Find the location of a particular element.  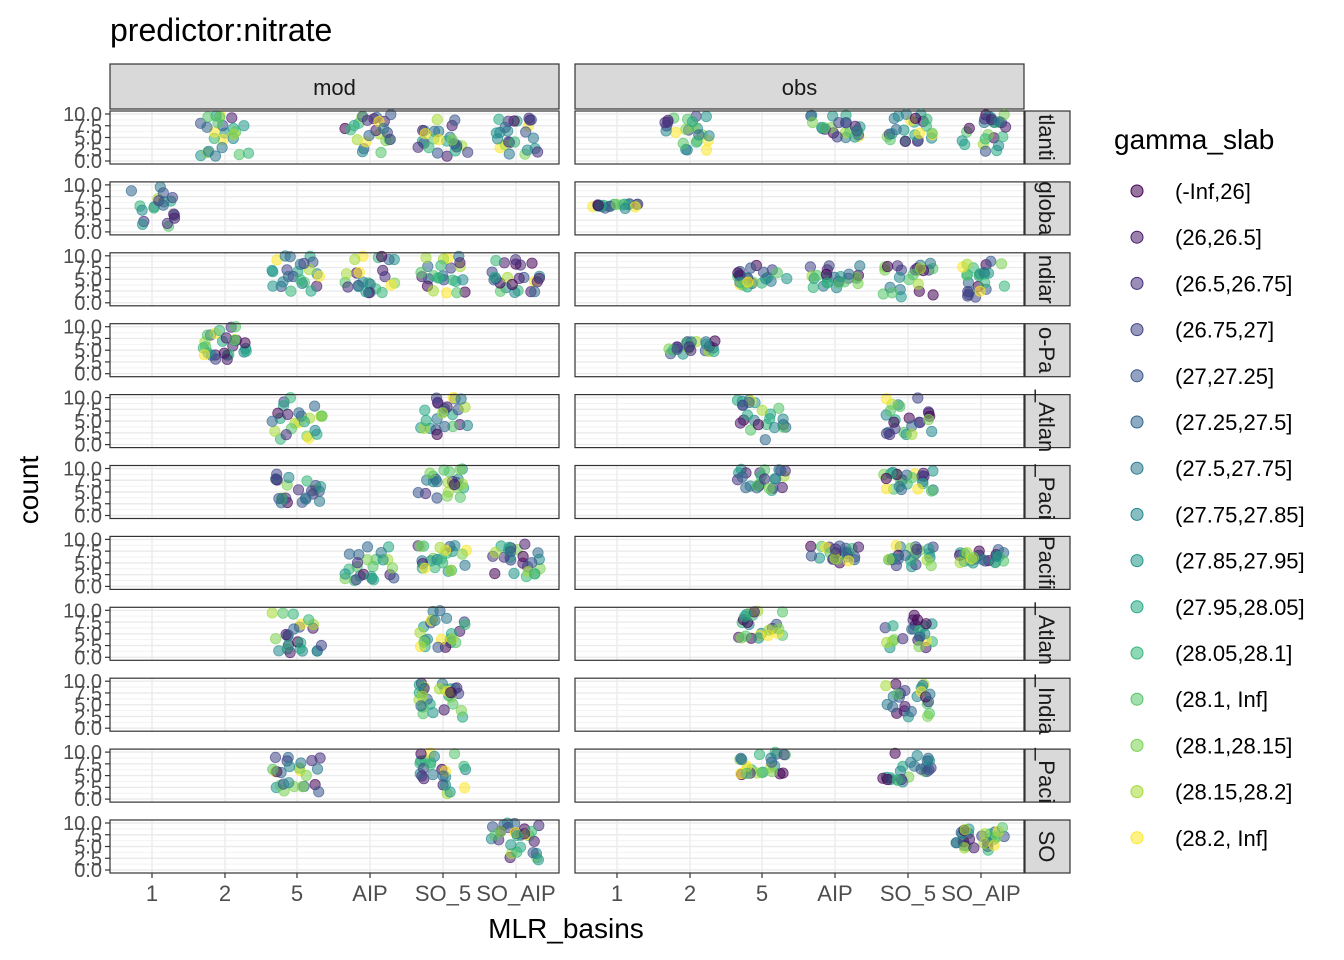

y-tick-label: 5.0 is located at coordinates (88, 564).